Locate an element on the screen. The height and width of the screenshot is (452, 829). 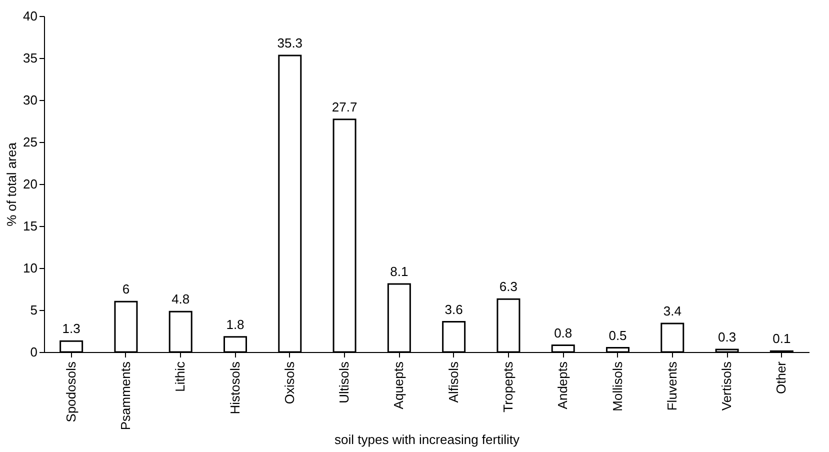
x-tick-label: Histosols is located at coordinates (234, 387).